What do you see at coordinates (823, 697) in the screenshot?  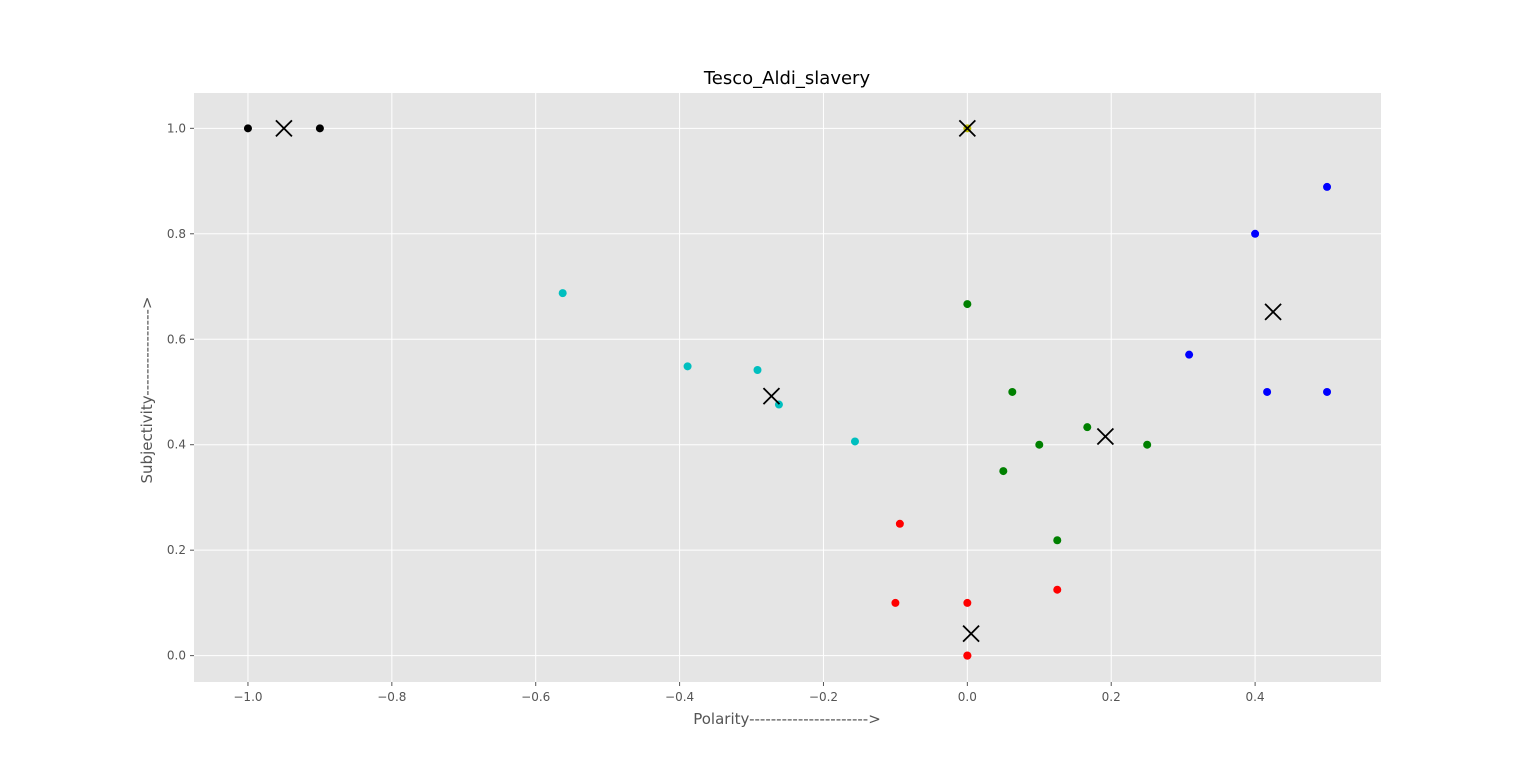 I see `x-tick-label: −0.2` at bounding box center [823, 697].